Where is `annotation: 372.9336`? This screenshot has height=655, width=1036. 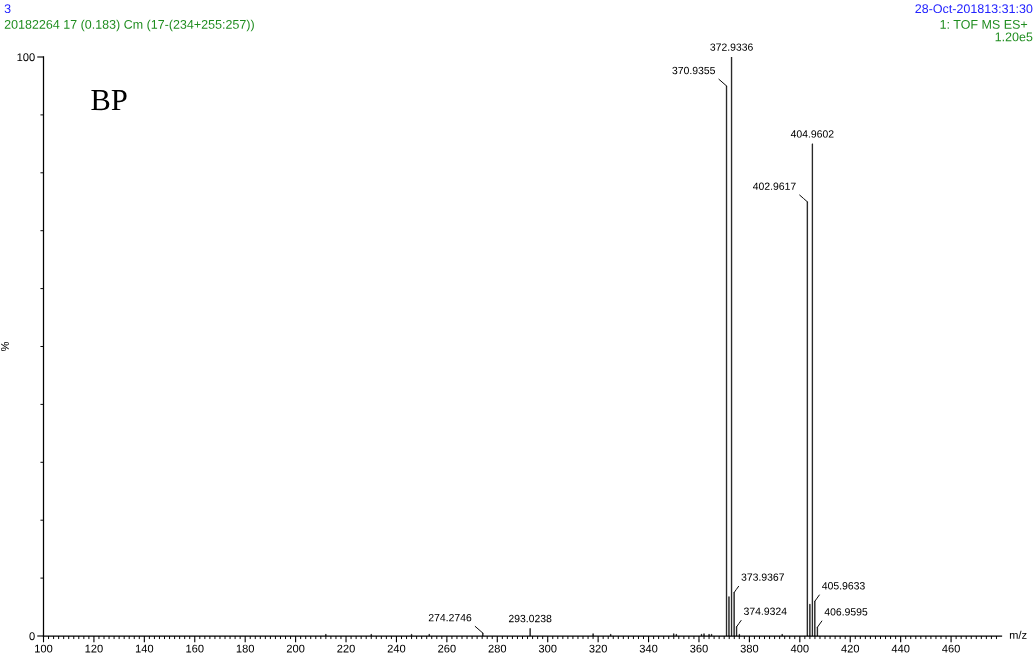
annotation: 372.9336 is located at coordinates (731, 47).